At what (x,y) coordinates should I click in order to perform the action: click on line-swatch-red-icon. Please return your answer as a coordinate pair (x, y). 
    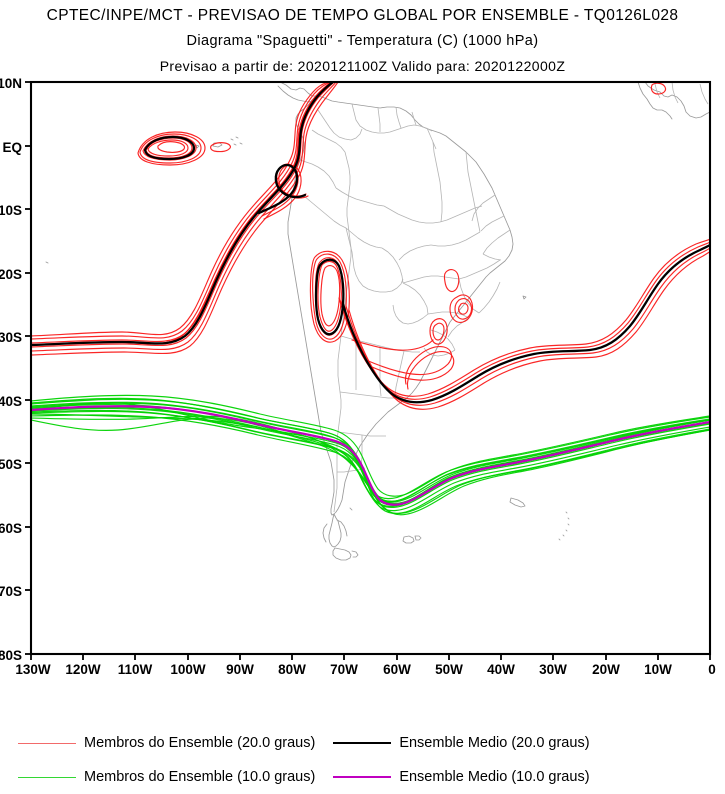
    Looking at the image, I should click on (47, 743).